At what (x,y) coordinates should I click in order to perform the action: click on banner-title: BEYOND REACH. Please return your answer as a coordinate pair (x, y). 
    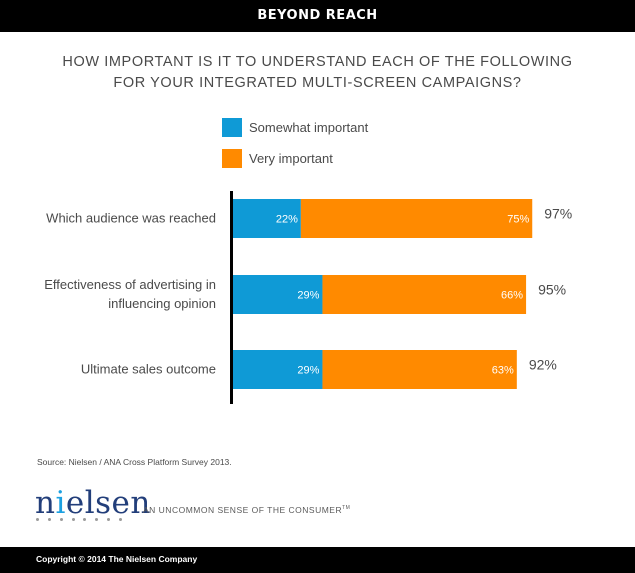
    Looking at the image, I should click on (317, 16).